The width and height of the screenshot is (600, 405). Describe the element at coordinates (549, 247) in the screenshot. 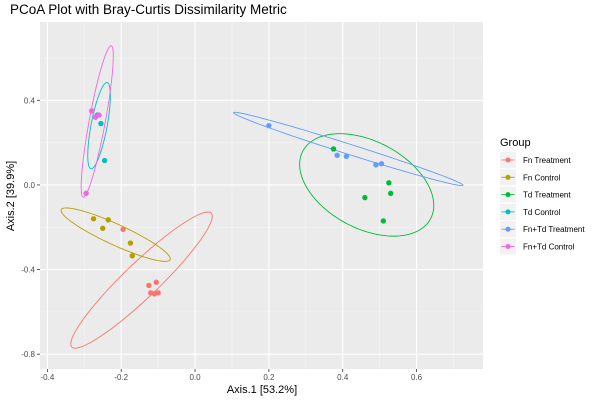

I see `legend-label: Fn+Td Control` at that location.